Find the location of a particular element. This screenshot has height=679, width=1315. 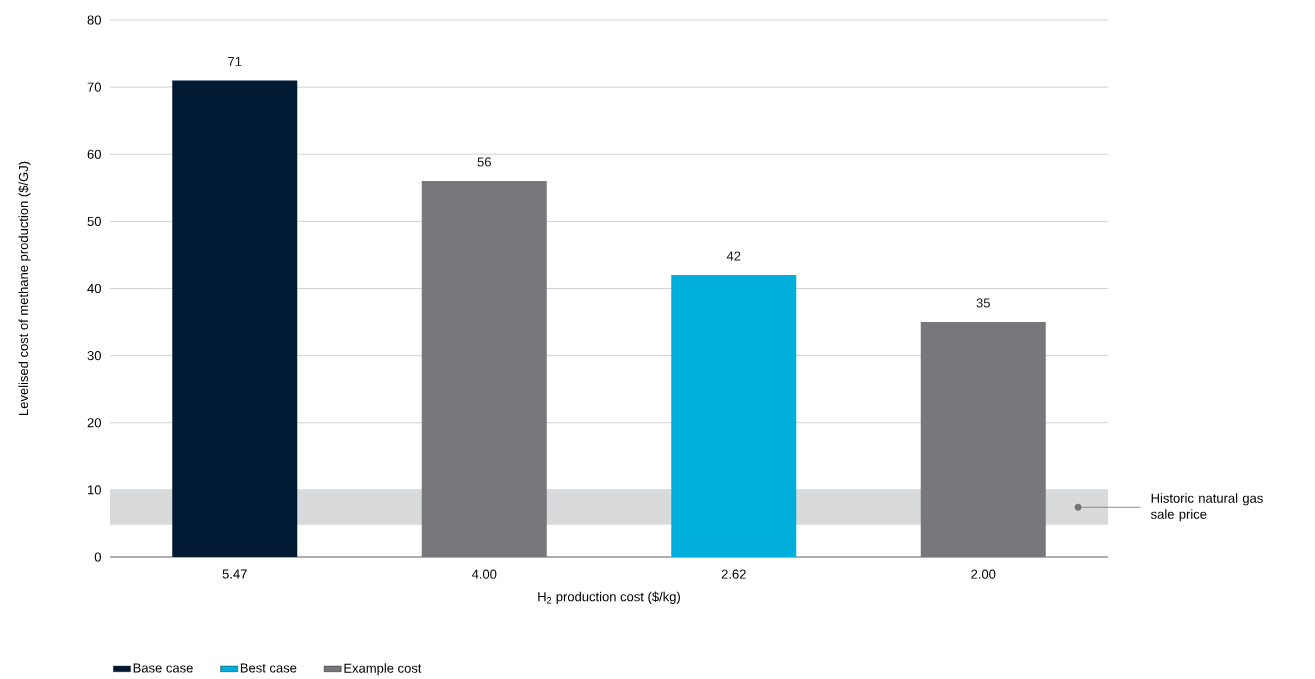

data-label: 71 is located at coordinates (235, 61).